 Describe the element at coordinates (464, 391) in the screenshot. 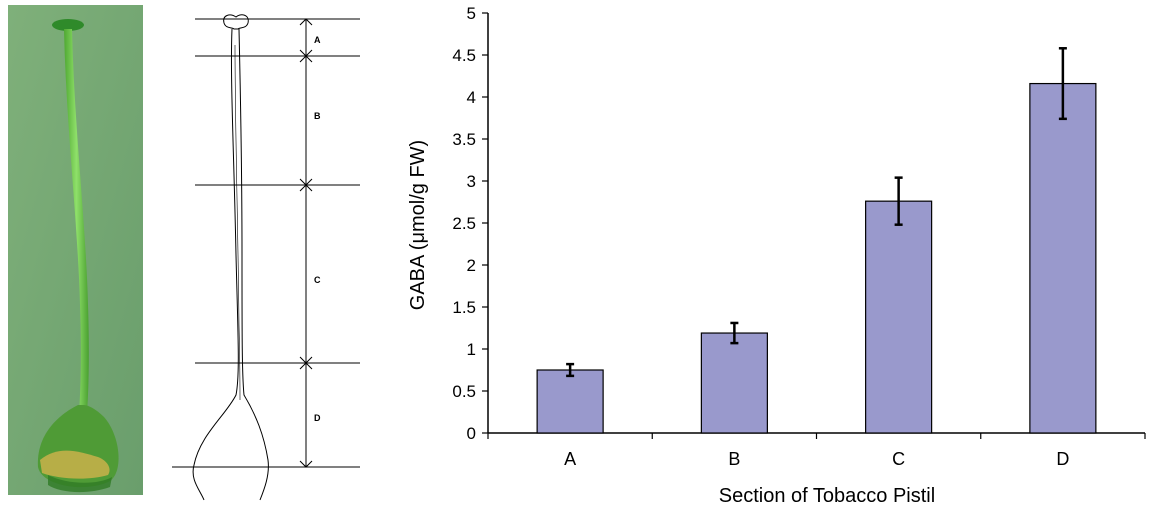

I see `y-tick-label: 0.5` at that location.